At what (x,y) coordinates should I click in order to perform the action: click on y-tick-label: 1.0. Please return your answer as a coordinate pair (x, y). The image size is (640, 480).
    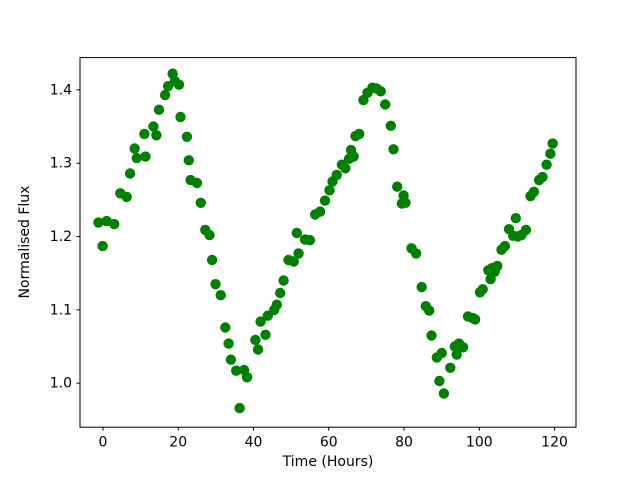
    Looking at the image, I should click on (61, 384).